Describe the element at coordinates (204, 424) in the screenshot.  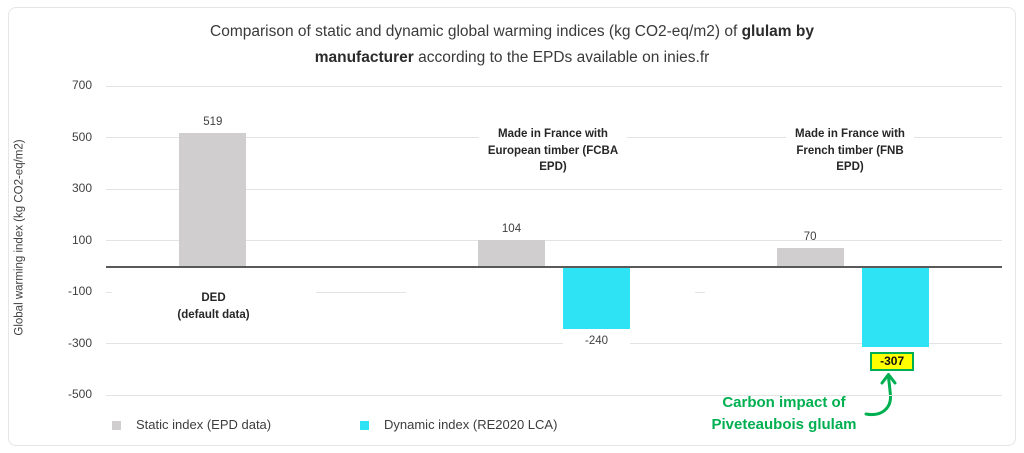
I see `legend-label-static: Static index (EPD data)` at that location.